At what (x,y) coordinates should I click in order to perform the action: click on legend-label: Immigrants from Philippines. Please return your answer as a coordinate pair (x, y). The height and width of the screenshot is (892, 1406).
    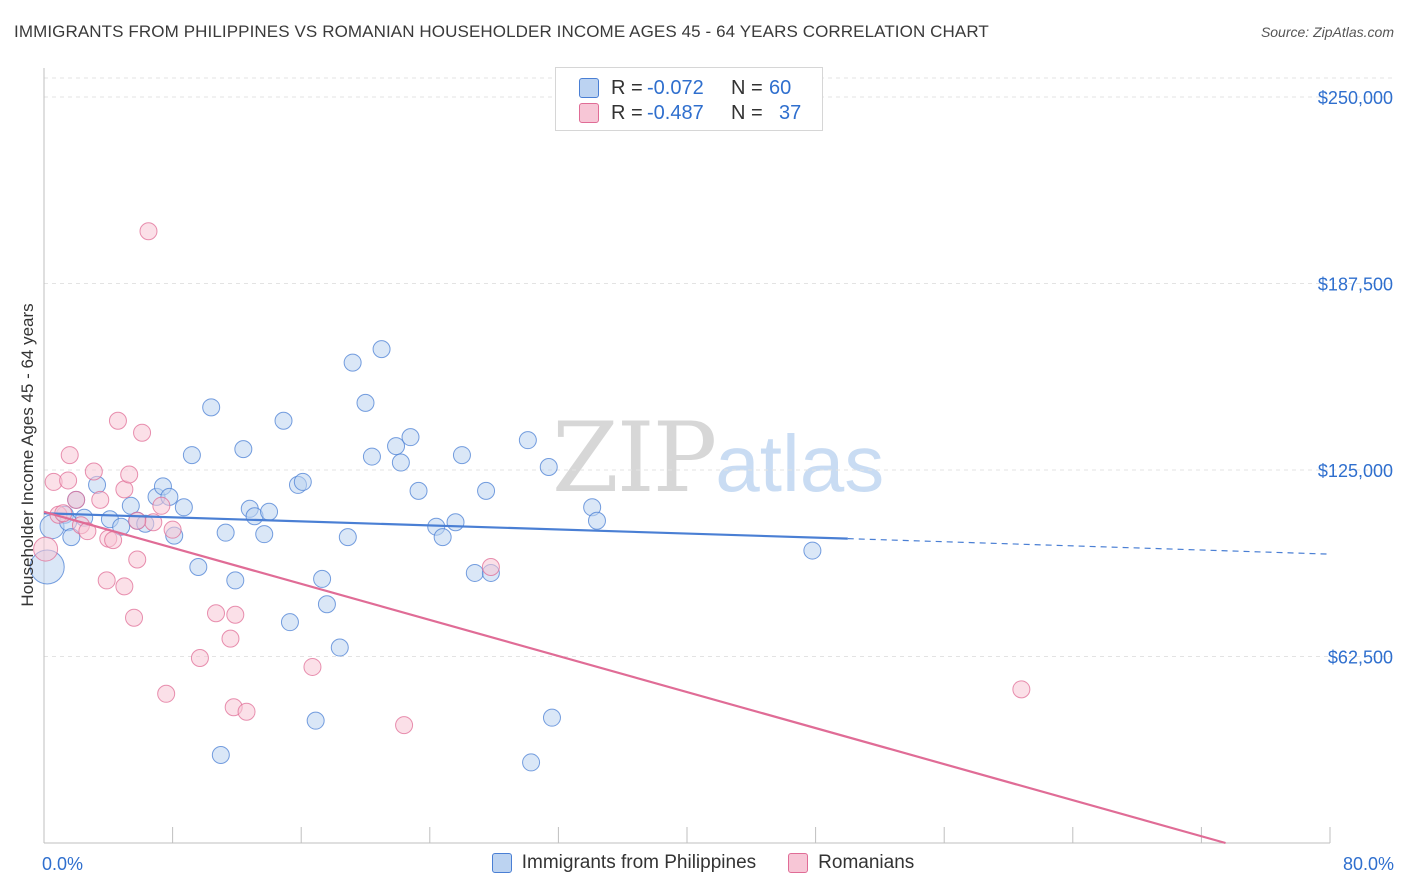
    Looking at the image, I should click on (639, 862).